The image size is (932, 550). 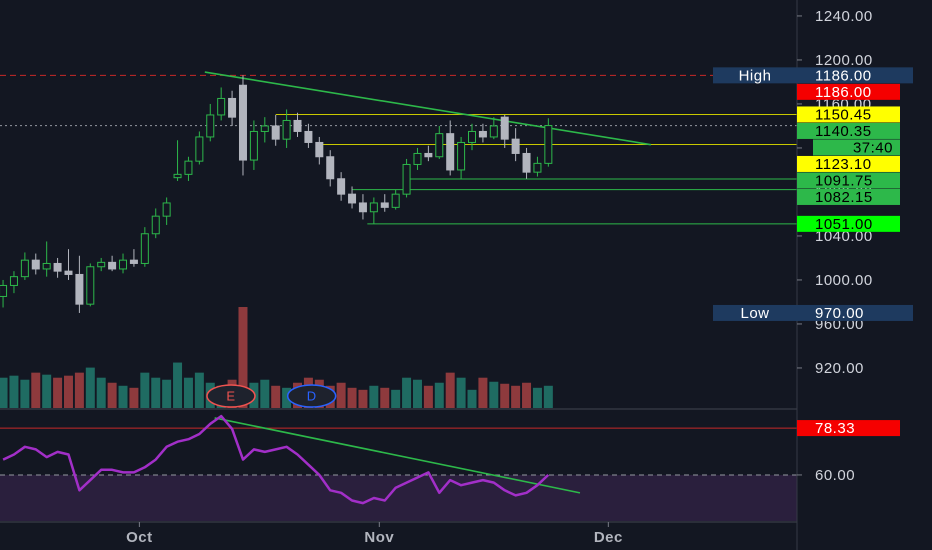 What do you see at coordinates (844, 280) in the screenshot?
I see `y-tick-label: 1000.00` at bounding box center [844, 280].